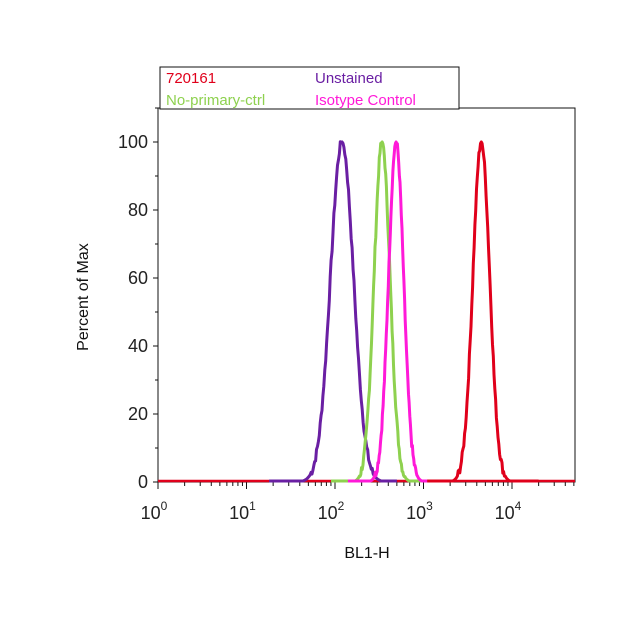  I want to click on y-tick-label: 80, so click(138, 210).